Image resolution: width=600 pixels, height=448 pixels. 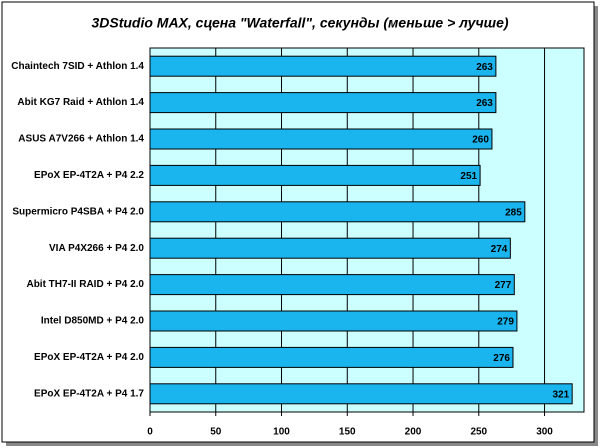 I want to click on value-label: 276, so click(x=501, y=358).